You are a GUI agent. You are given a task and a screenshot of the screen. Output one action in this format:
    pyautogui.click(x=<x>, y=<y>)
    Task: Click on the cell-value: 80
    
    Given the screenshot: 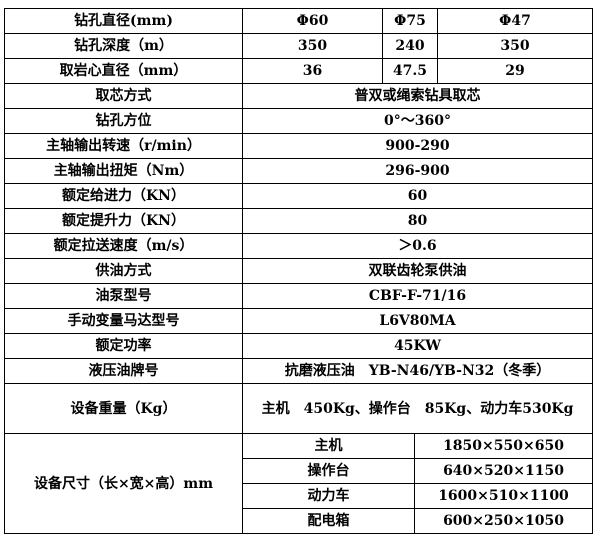 What is the action you would take?
    pyautogui.click(x=417, y=221)
    